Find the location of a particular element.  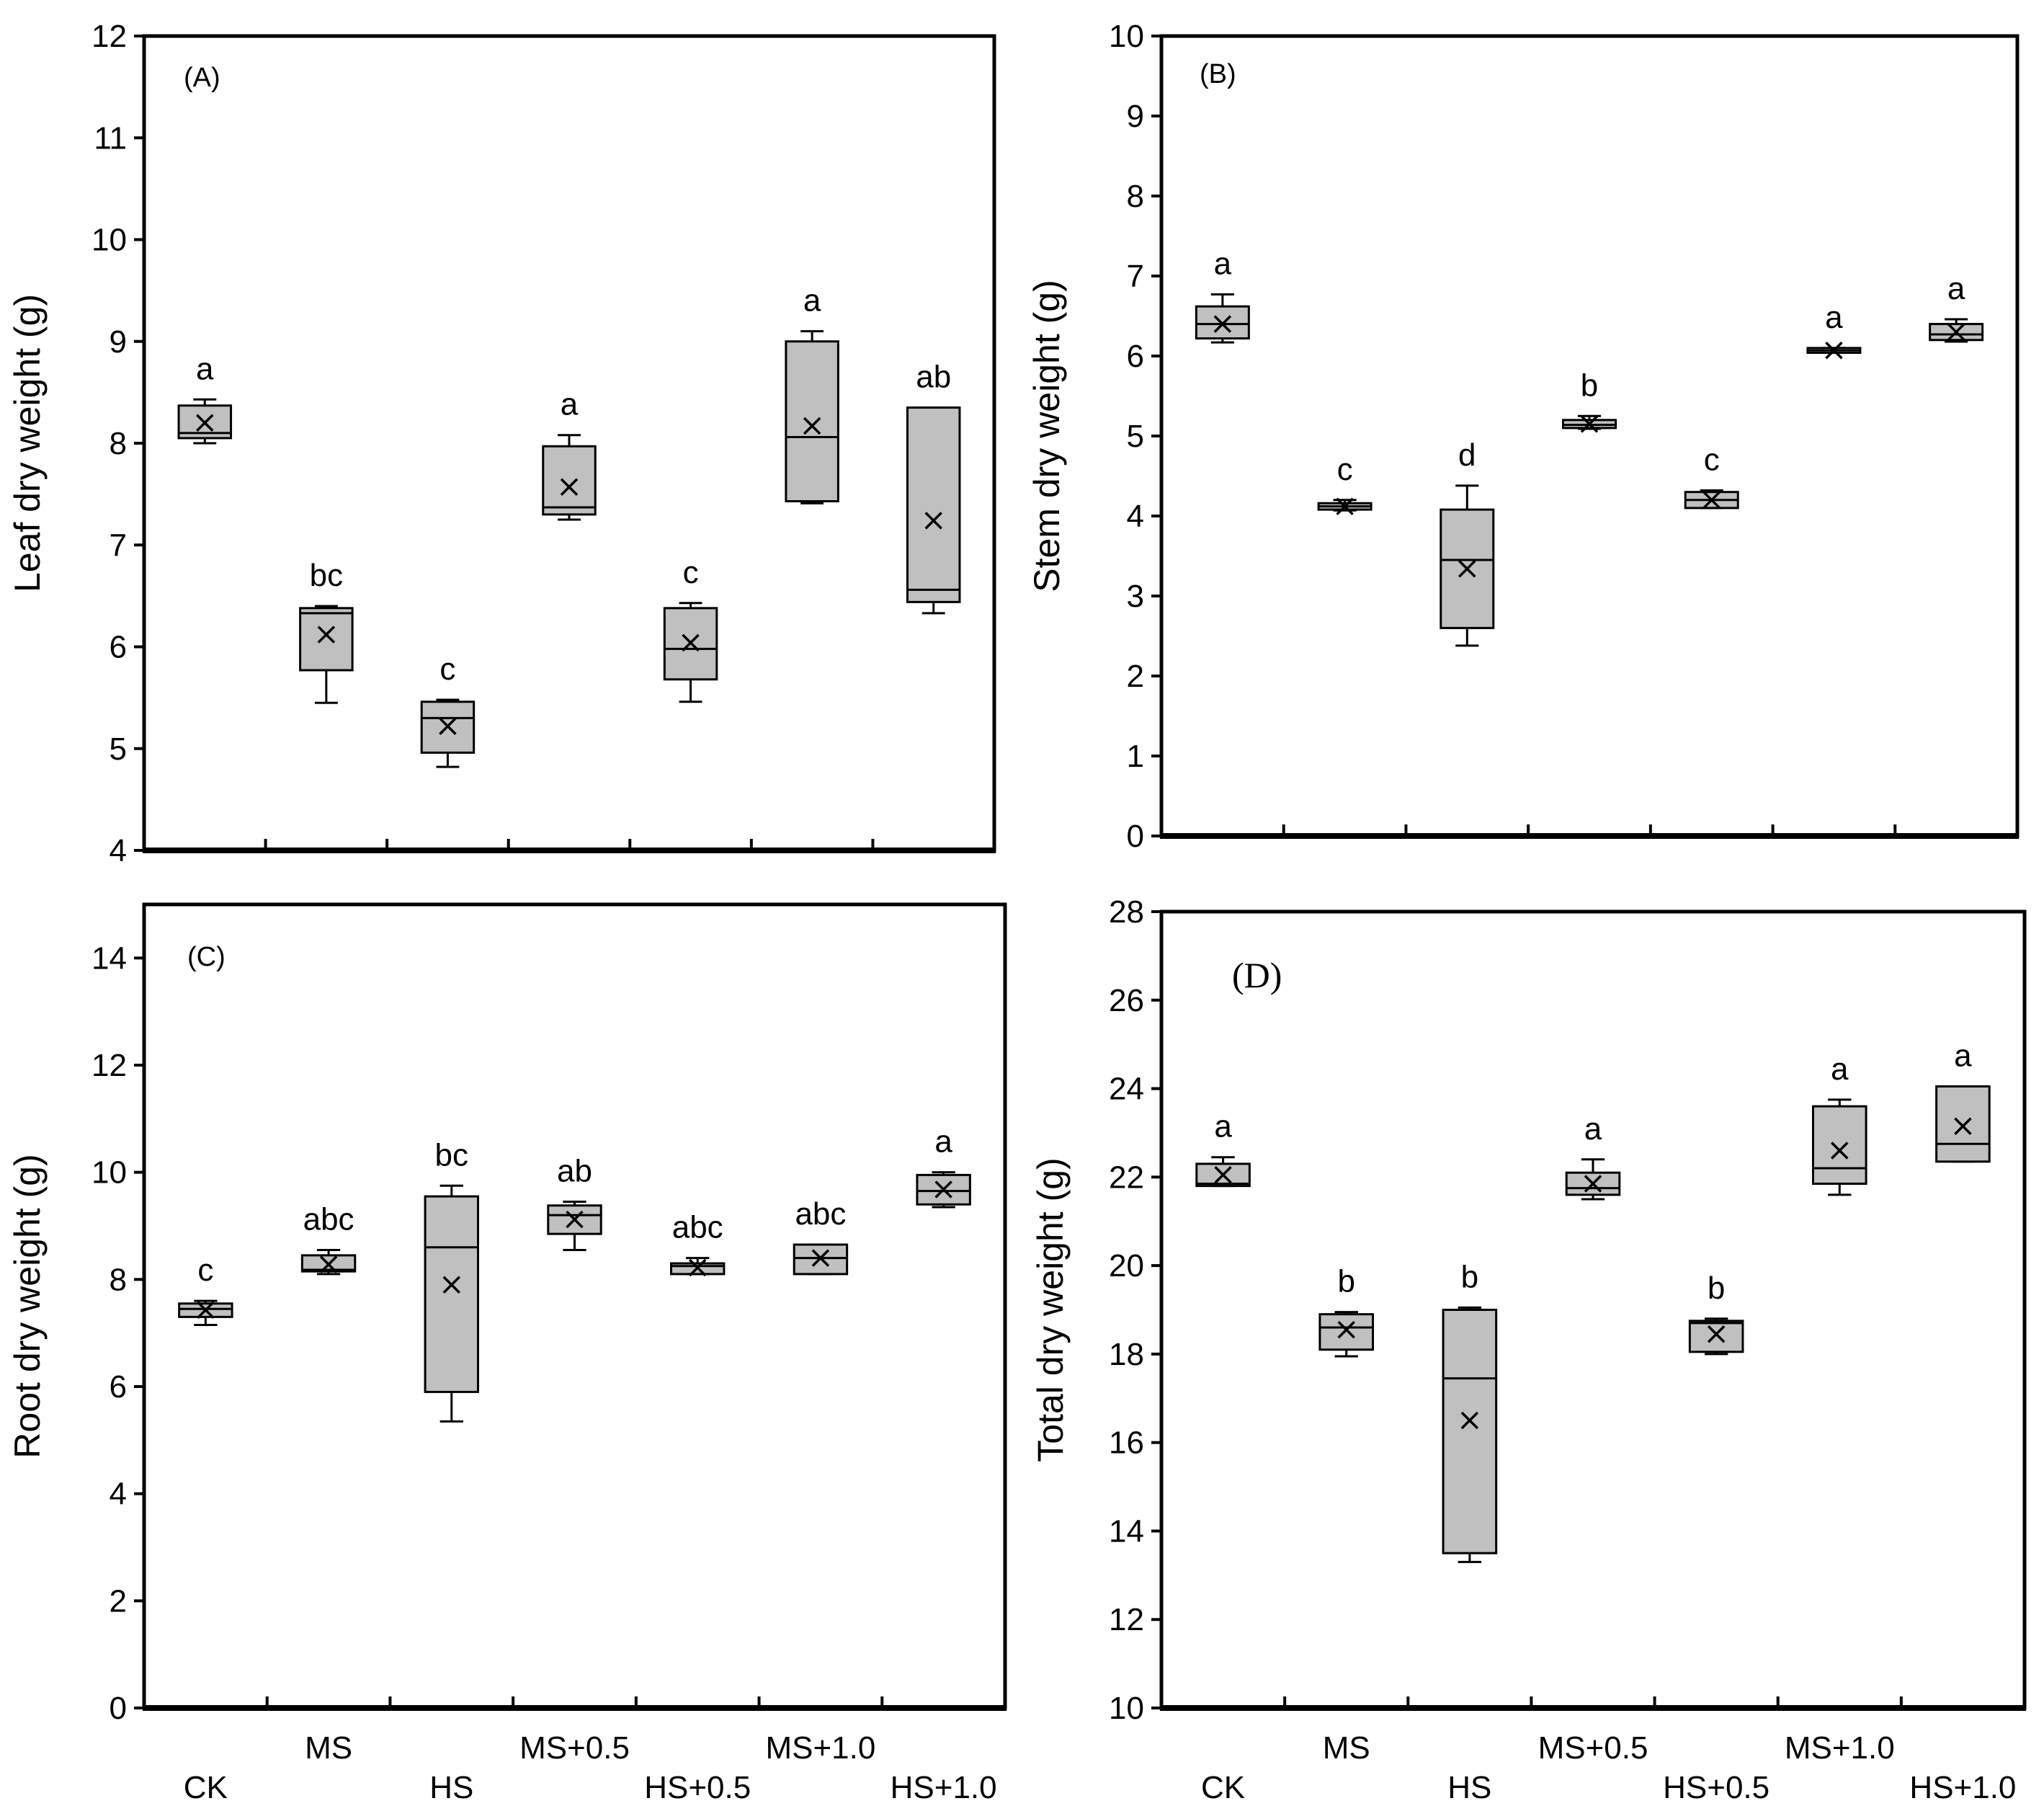

significance-letter: ab is located at coordinates (574, 1171).